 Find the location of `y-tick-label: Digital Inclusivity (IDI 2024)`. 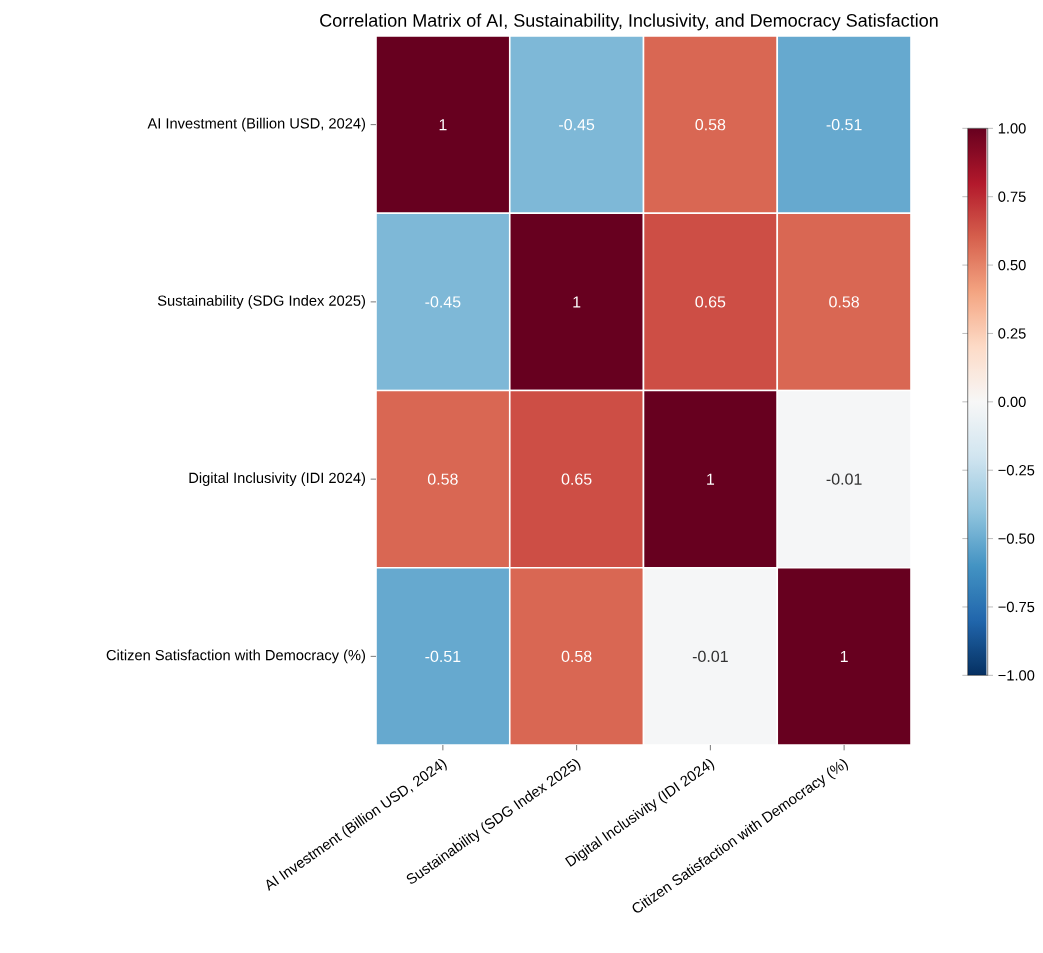

y-tick-label: Digital Inclusivity (IDI 2024) is located at coordinates (277, 479).